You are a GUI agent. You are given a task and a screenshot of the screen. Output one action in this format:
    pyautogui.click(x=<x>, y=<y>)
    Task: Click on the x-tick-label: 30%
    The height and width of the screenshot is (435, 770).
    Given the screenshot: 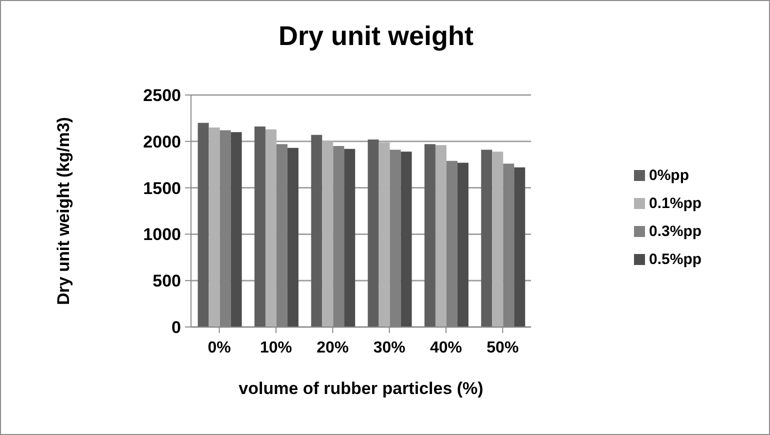 What is the action you would take?
    pyautogui.click(x=389, y=347)
    